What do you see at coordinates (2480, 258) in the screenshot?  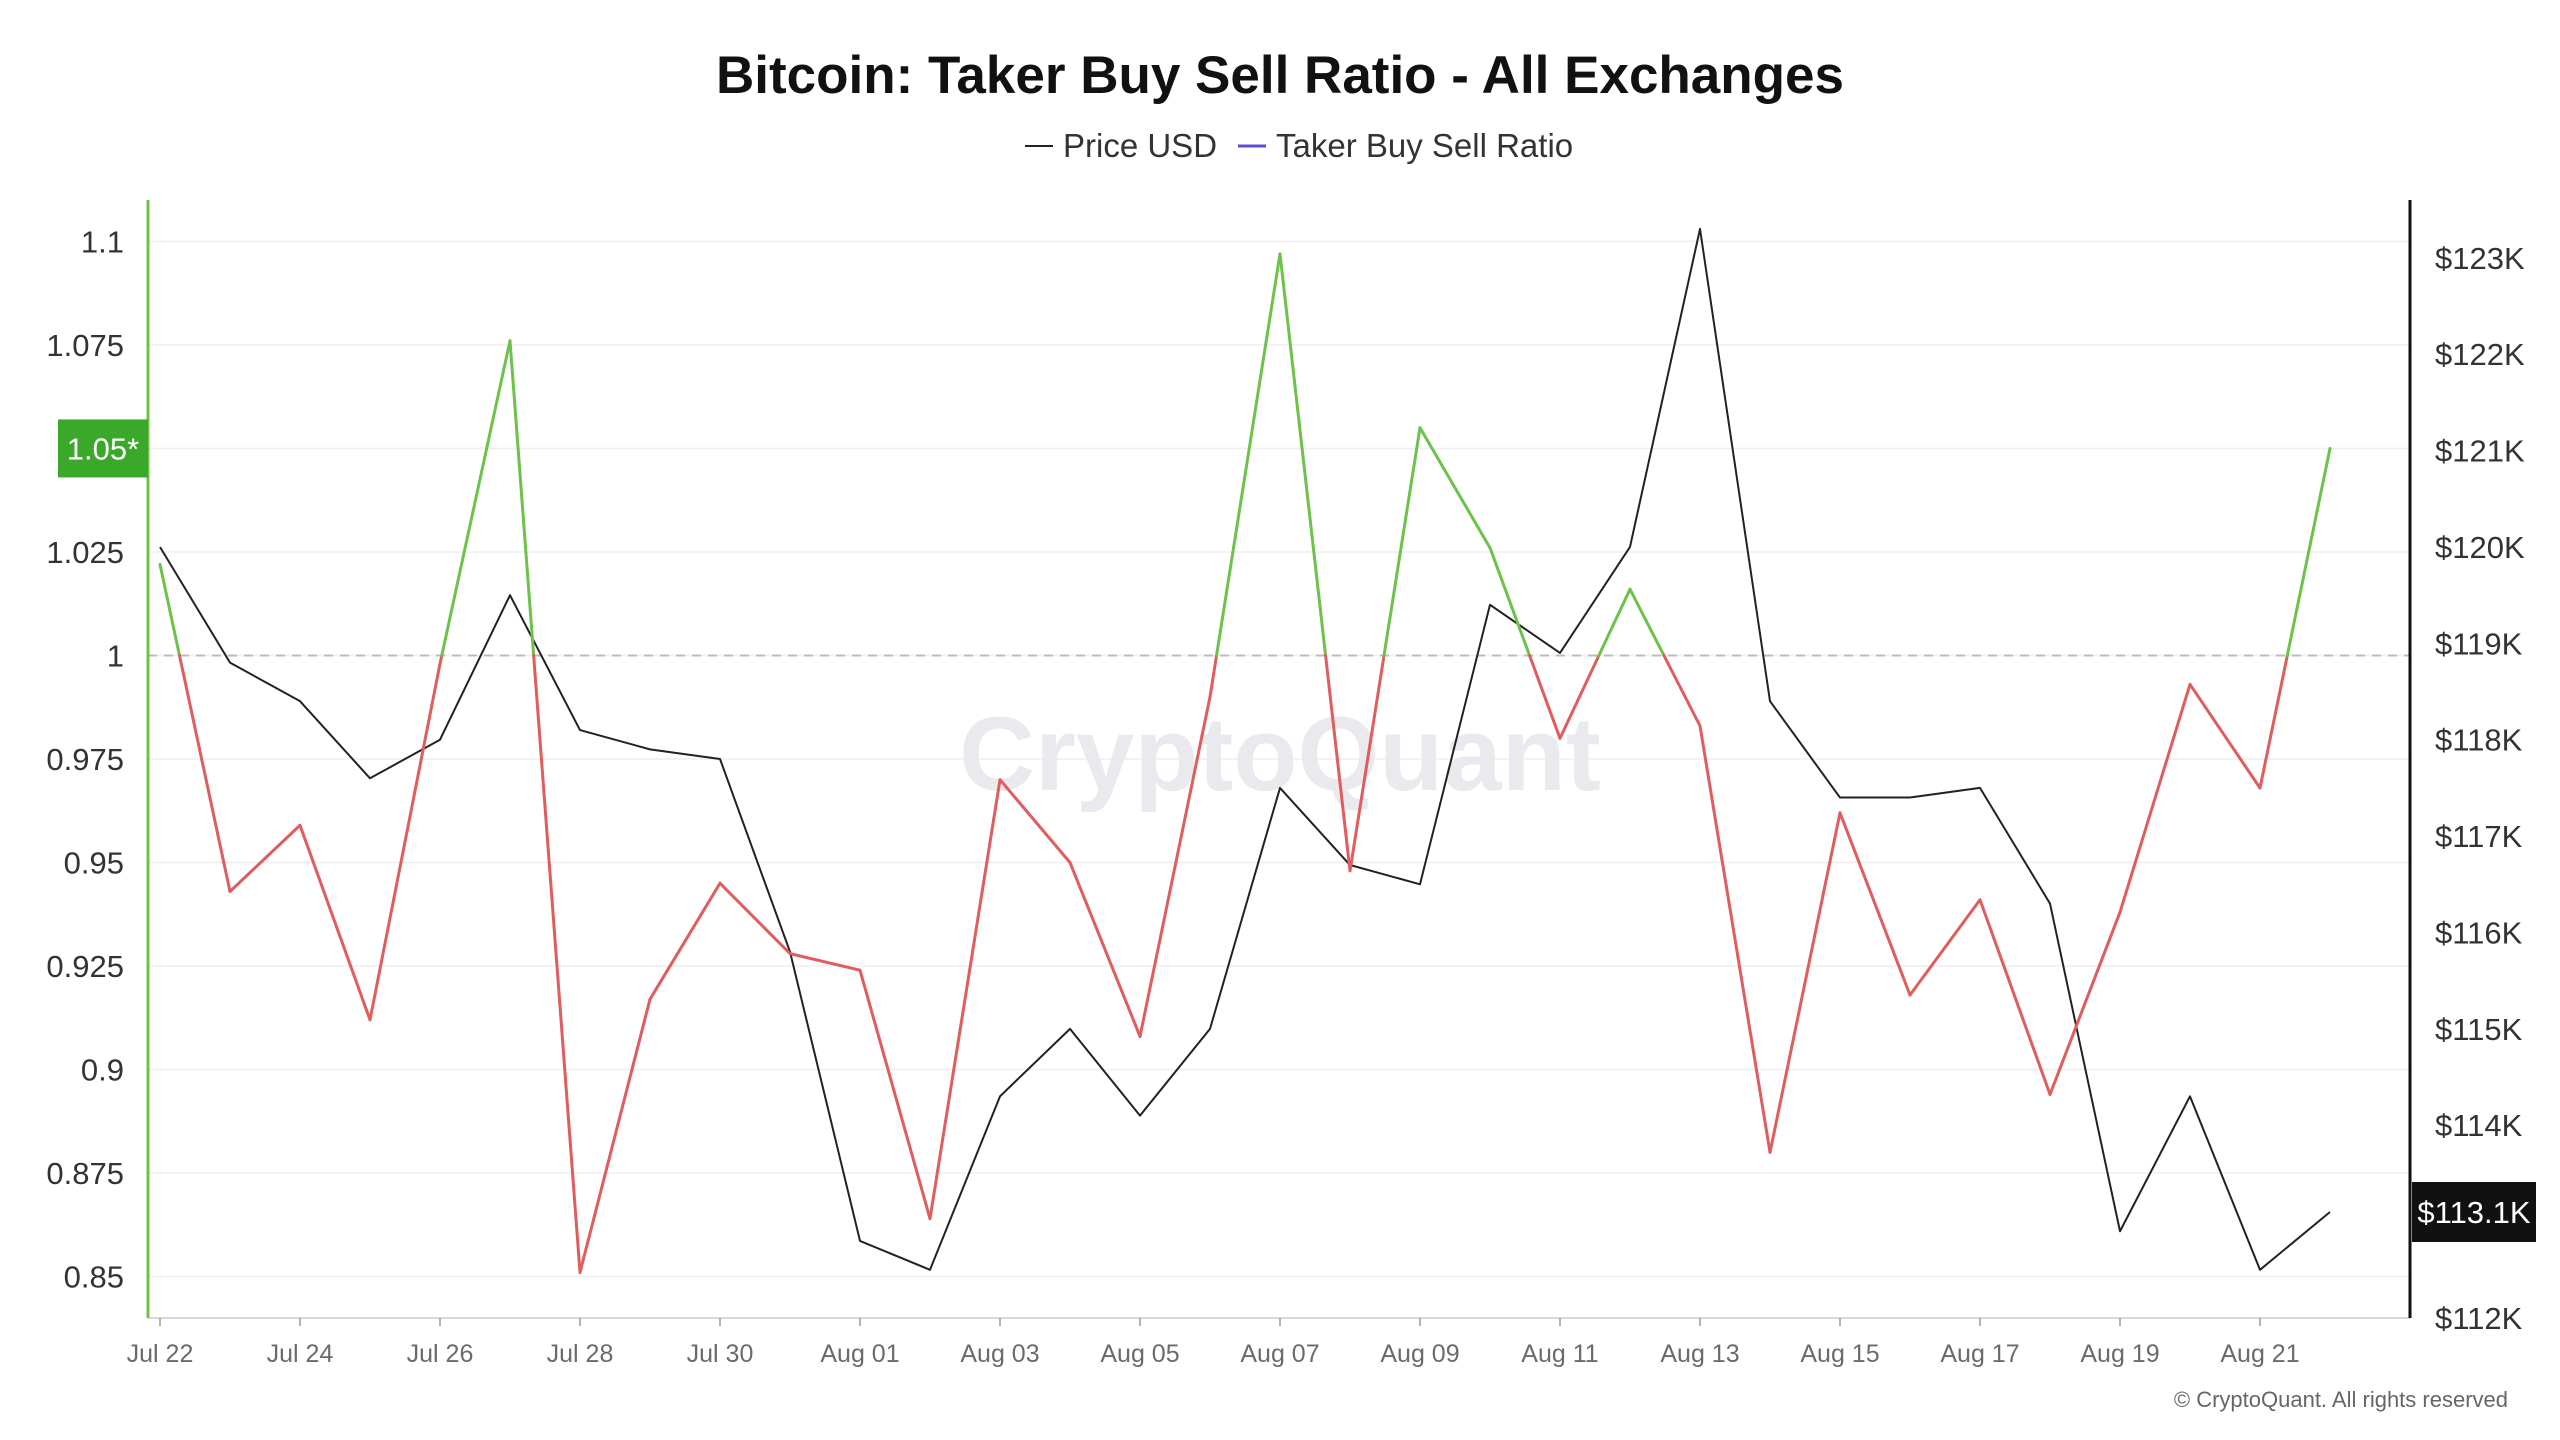 I see `right-tick-label: $123K` at bounding box center [2480, 258].